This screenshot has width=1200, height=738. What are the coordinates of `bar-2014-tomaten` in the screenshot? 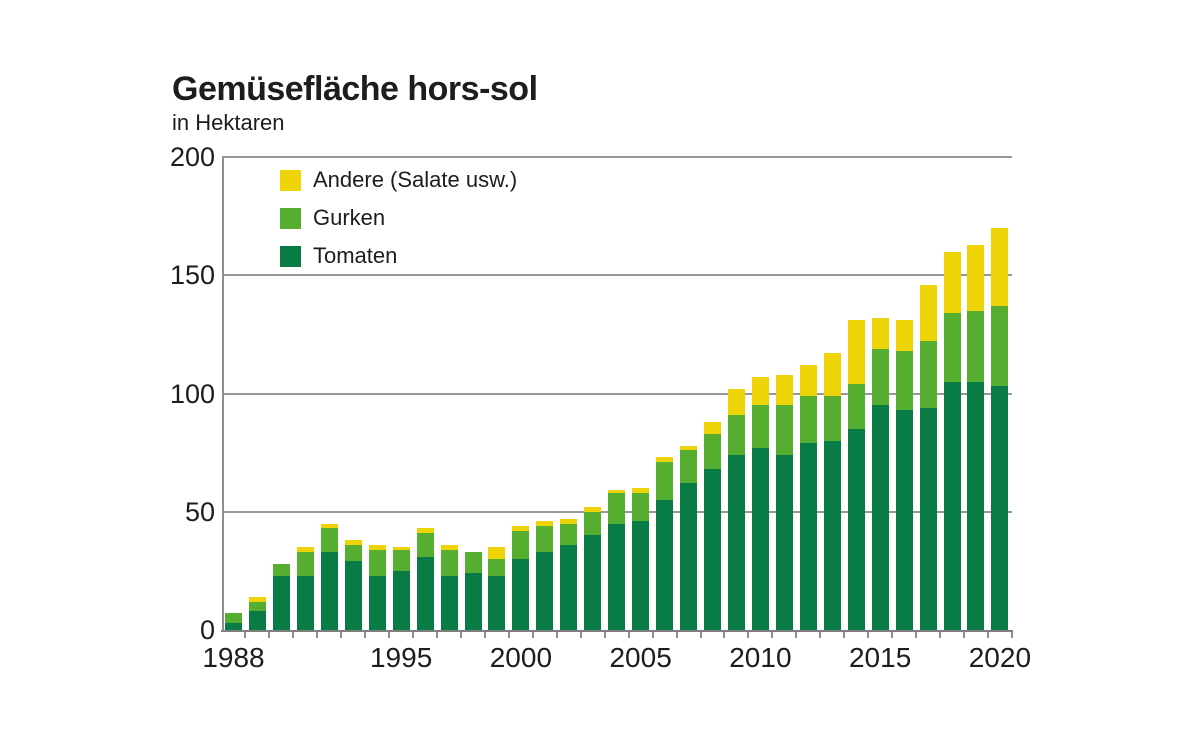 It's located at (856, 529).